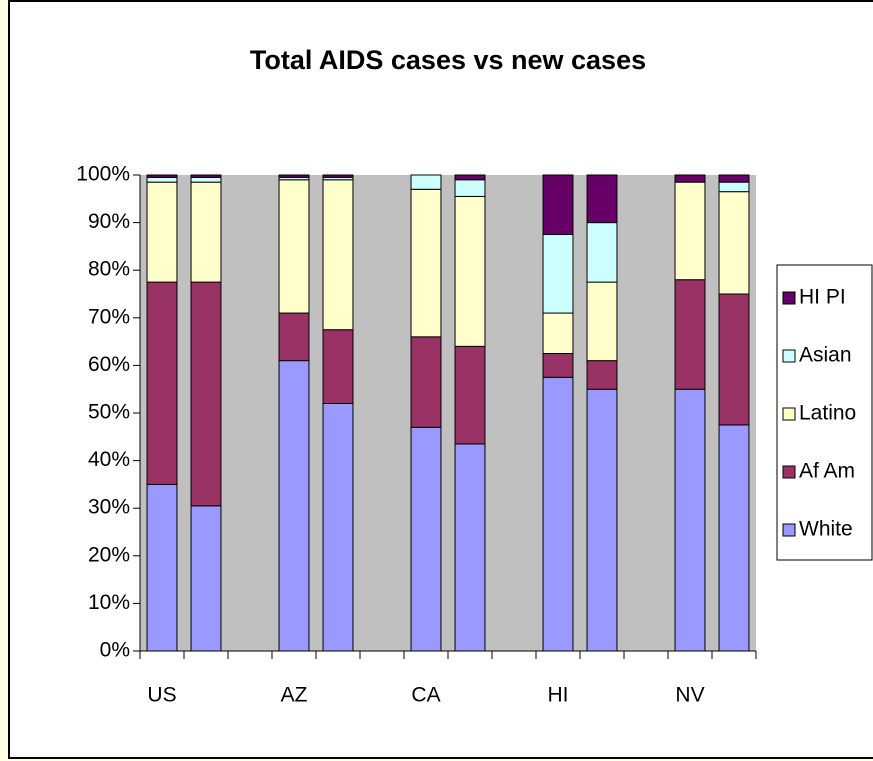 Image resolution: width=873 pixels, height=761 pixels. I want to click on y-tick-label: 10%, so click(109, 602).